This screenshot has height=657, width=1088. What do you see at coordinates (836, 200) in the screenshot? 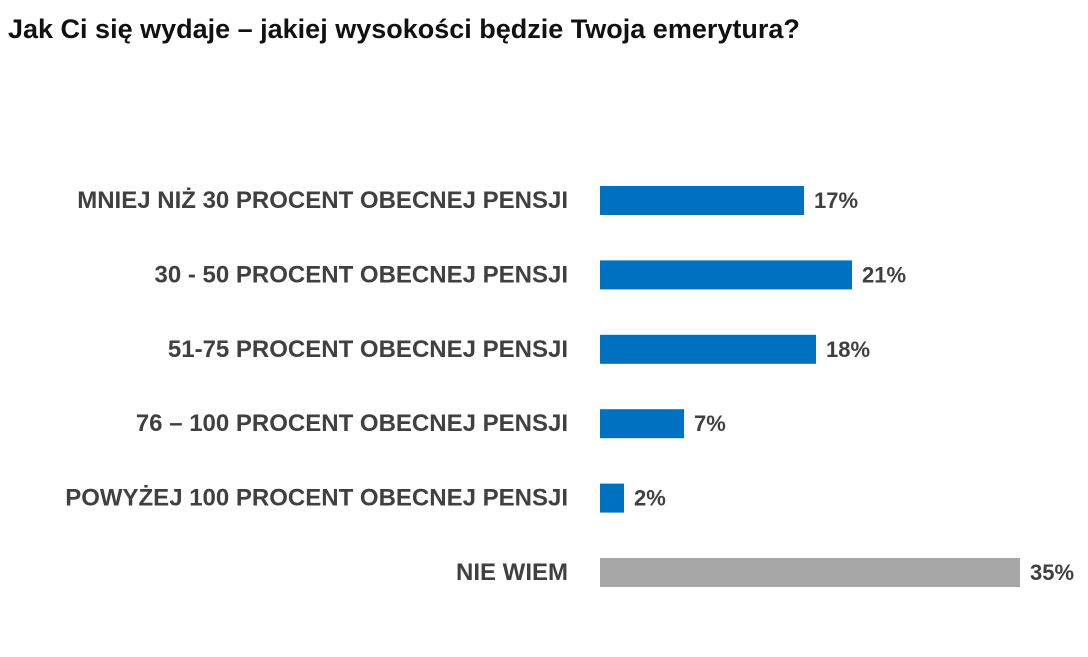
I see `value-label: 17%` at bounding box center [836, 200].